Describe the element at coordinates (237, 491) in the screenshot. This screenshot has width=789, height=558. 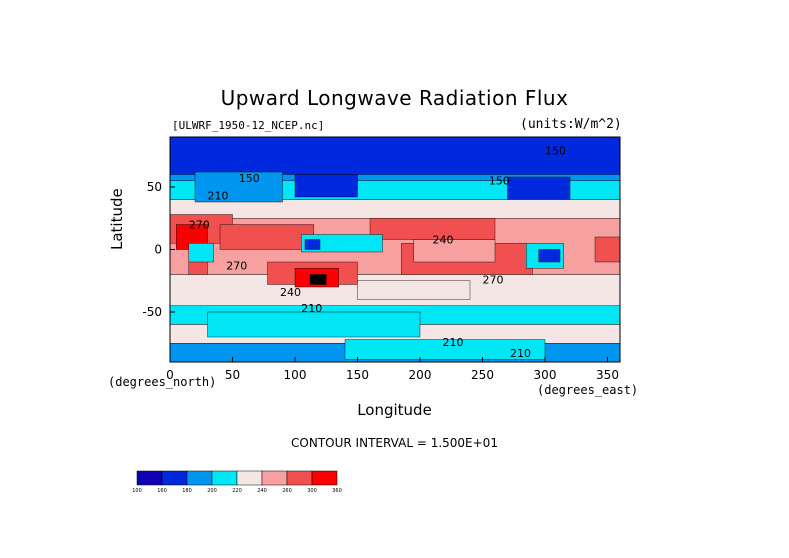
I see `colorbar-tick-label: 220` at that location.